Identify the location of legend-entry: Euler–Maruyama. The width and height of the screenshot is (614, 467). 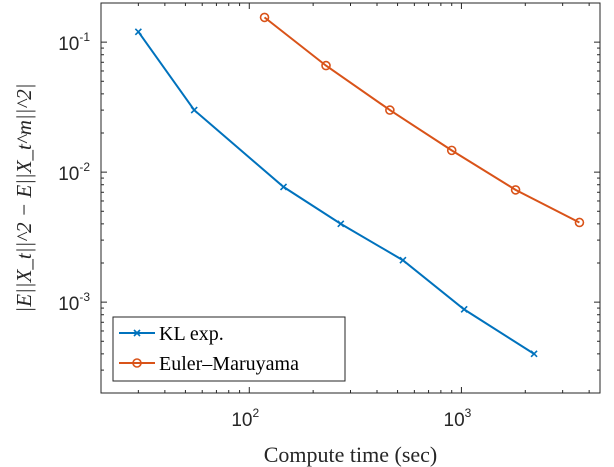
(209, 364).